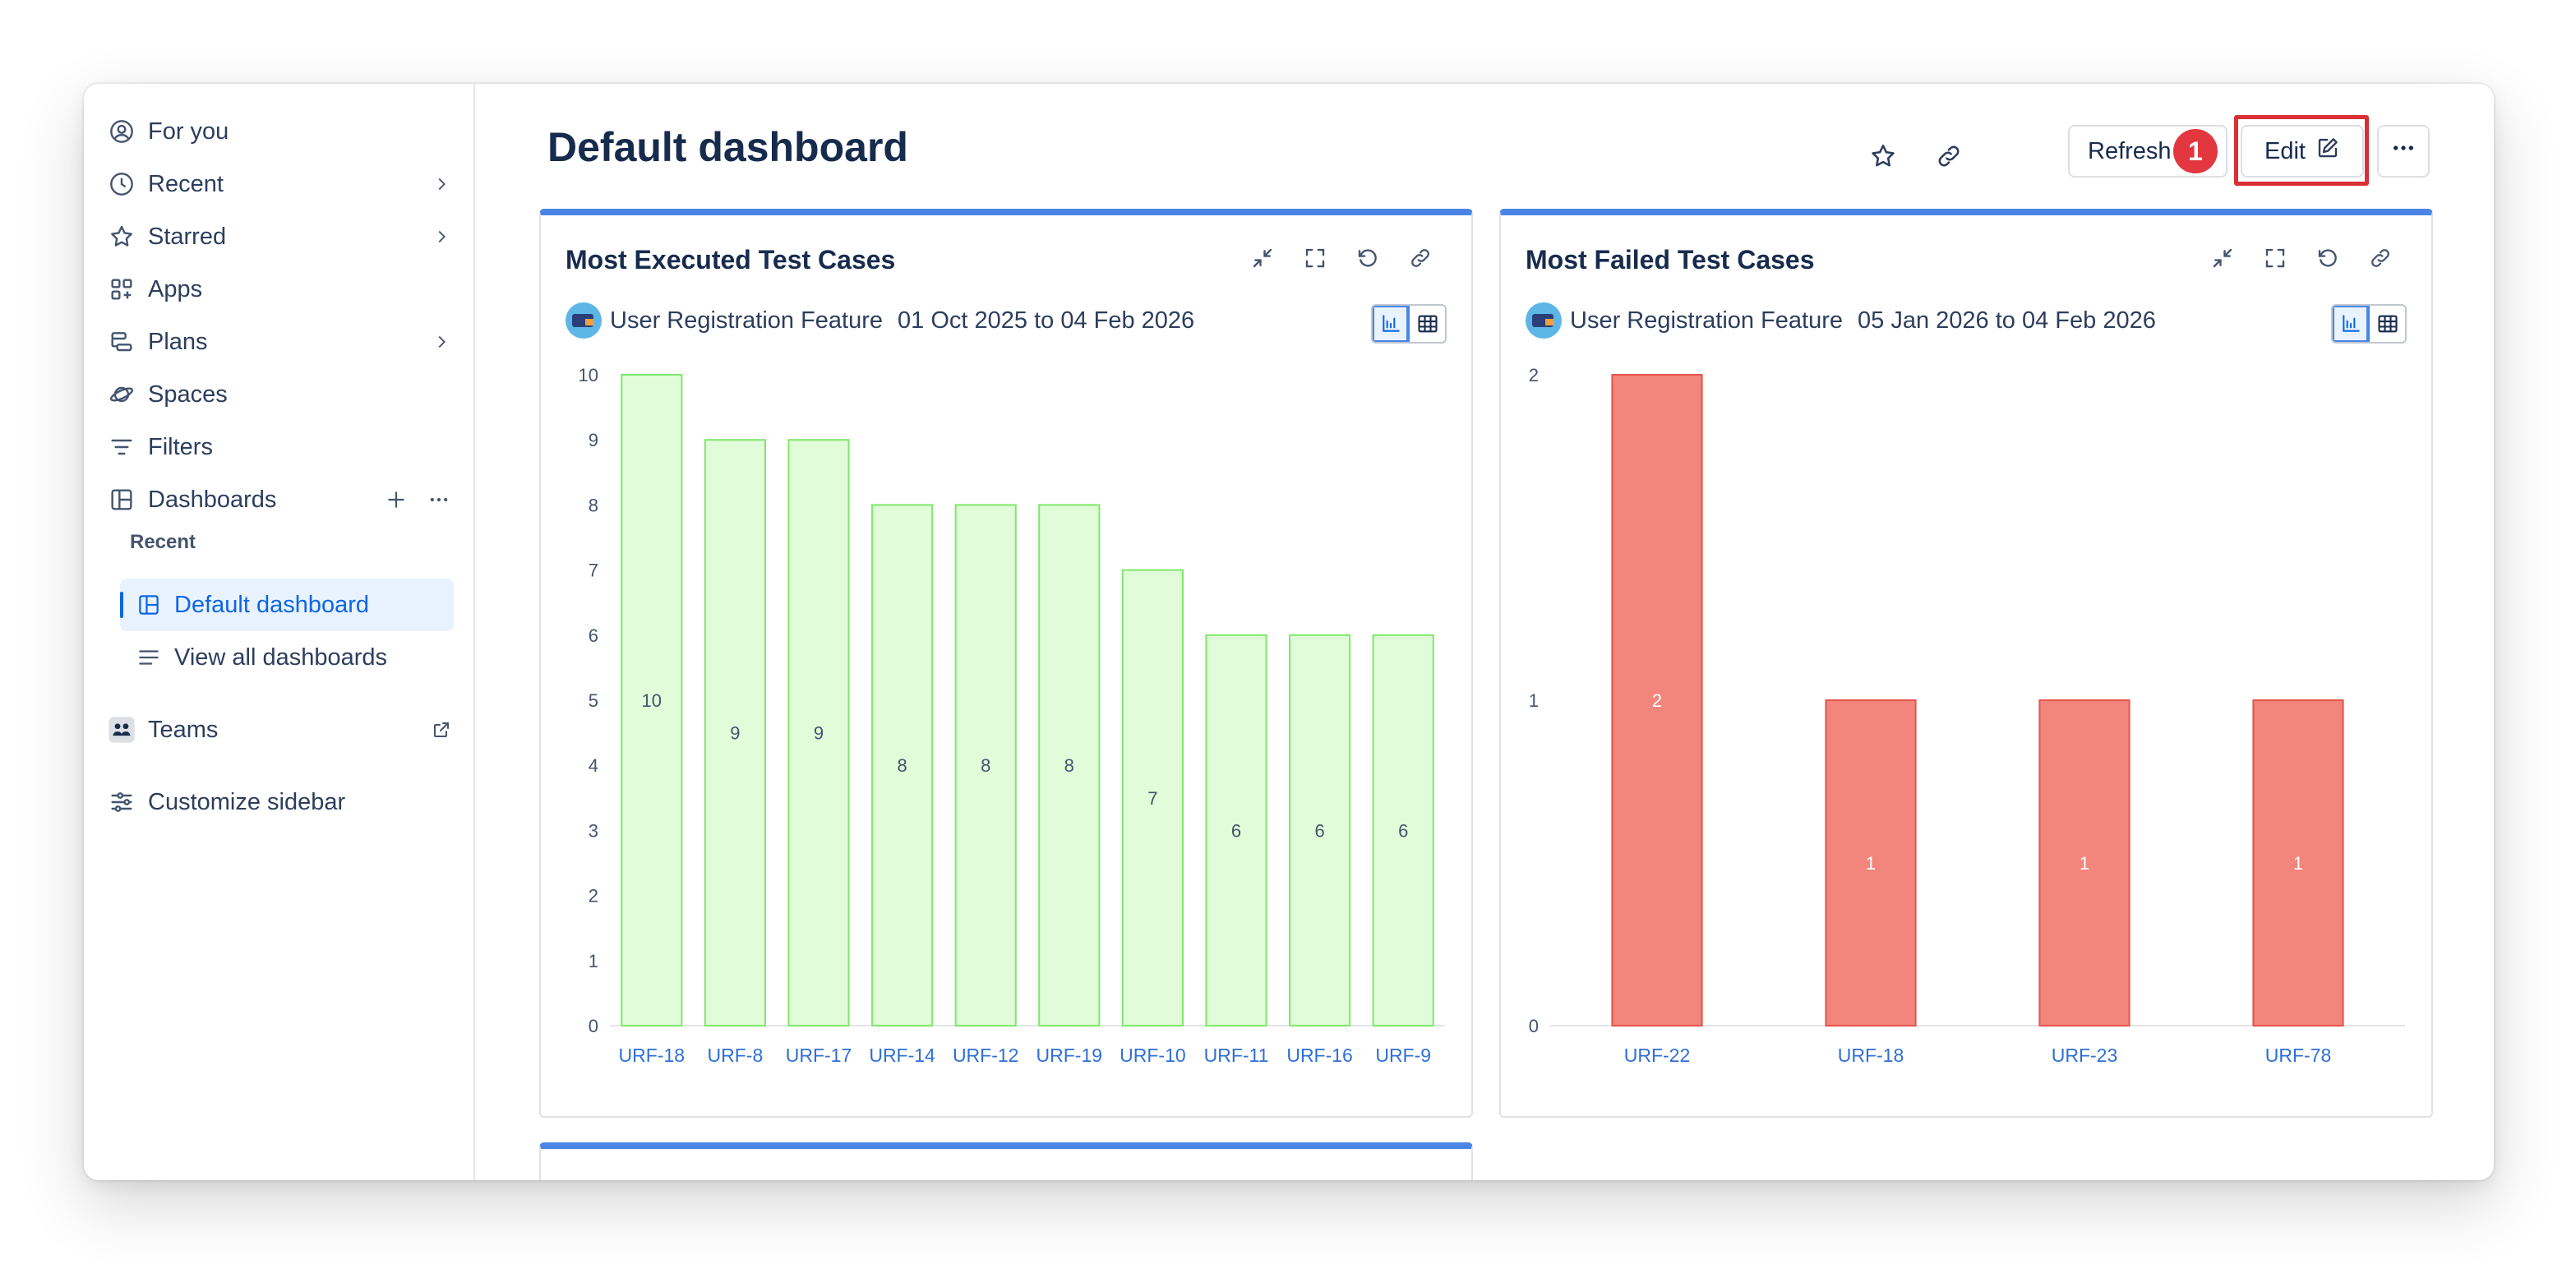 The image size is (2576, 1264). What do you see at coordinates (188, 132) in the screenshot?
I see `sidebar-item-label: For you` at bounding box center [188, 132].